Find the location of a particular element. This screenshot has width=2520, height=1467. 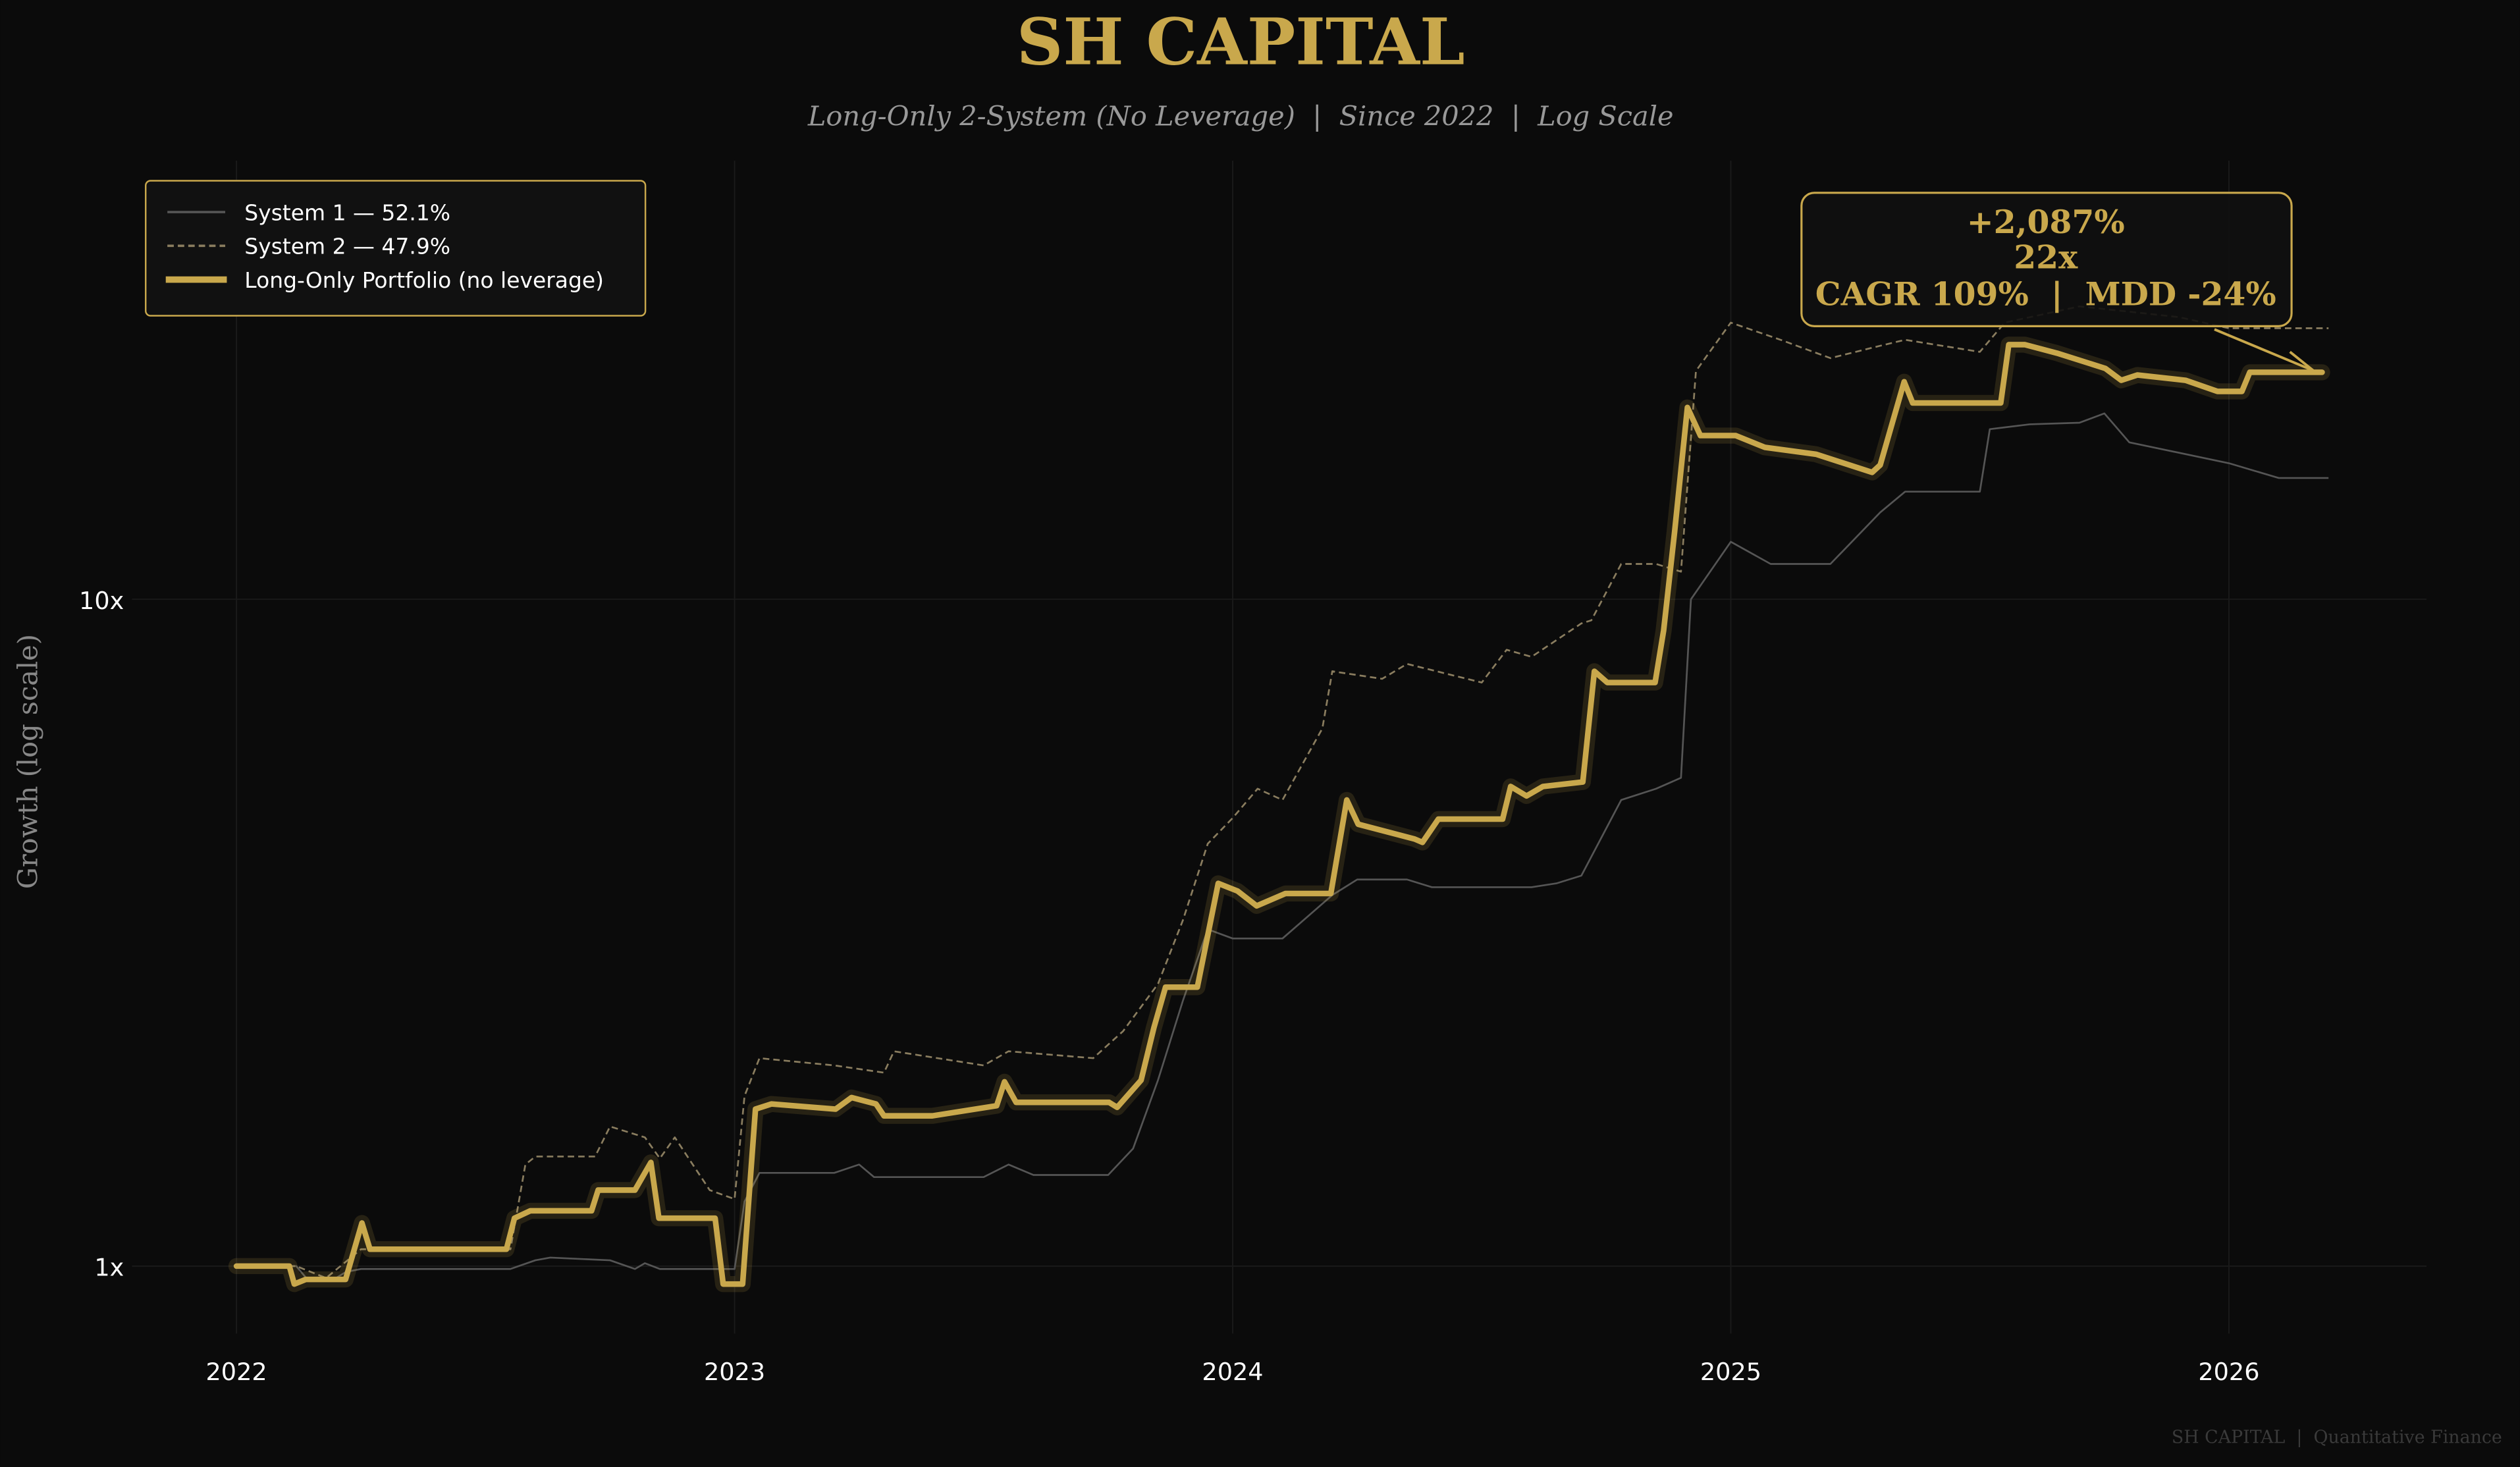

legend-label: Long-Only Portfolio (no leverage) is located at coordinates (424, 280).